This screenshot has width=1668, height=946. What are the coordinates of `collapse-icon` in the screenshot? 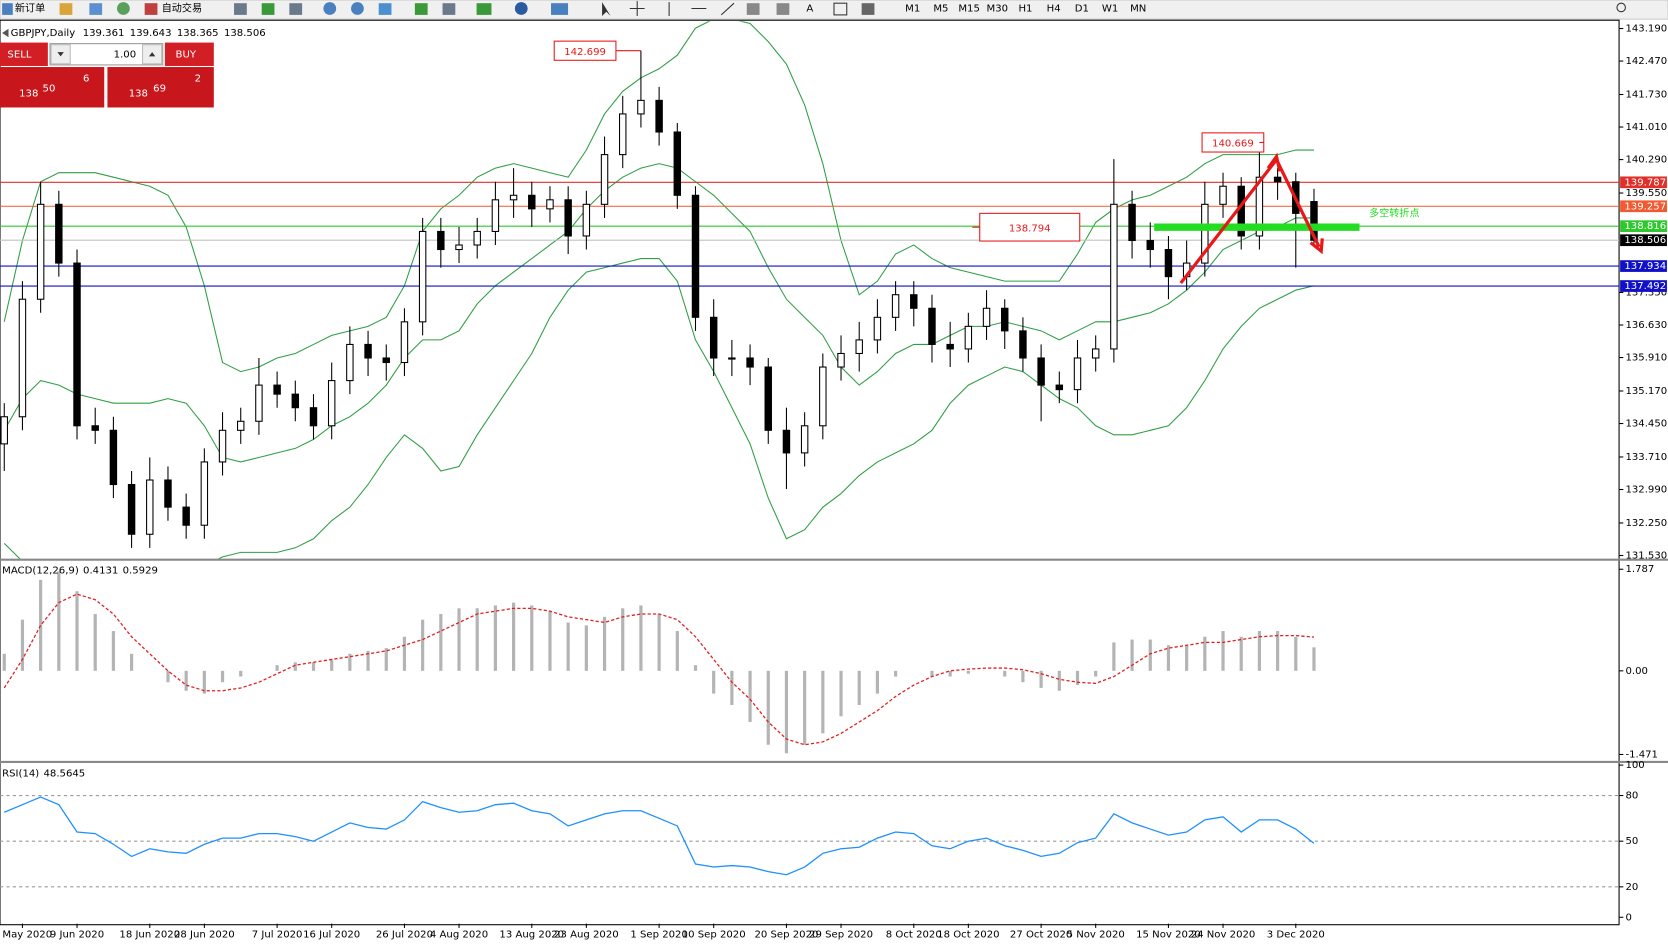 It's located at (5, 33).